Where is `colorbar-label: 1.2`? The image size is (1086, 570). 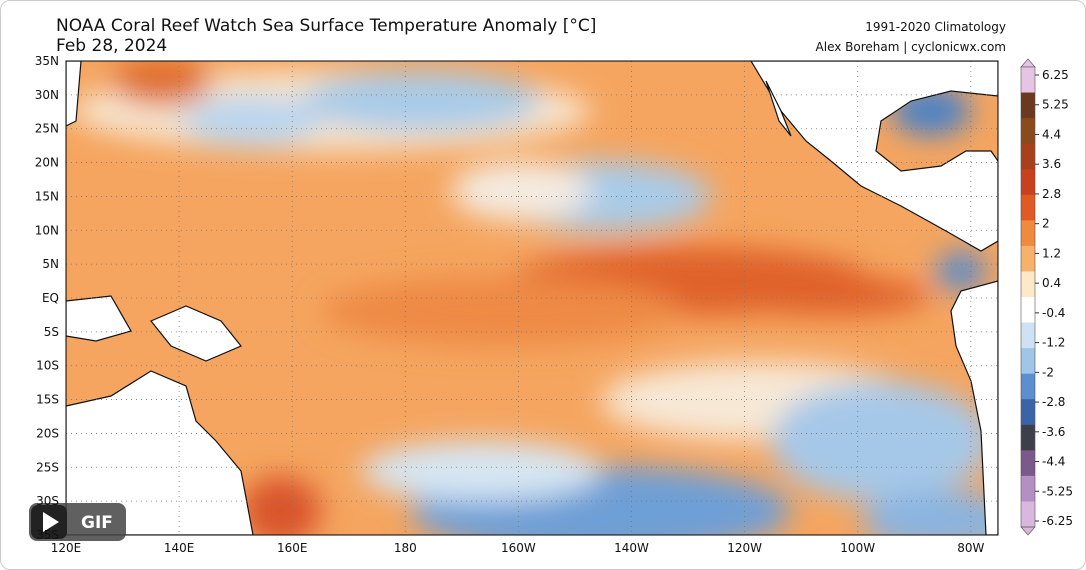
colorbar-label: 1.2 is located at coordinates (1051, 253).